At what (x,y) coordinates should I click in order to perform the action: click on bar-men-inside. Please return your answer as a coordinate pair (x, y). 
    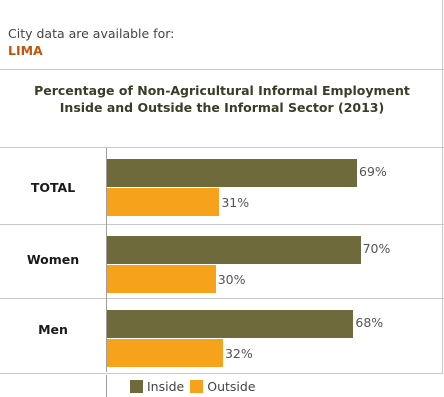
    Looking at the image, I should click on (230, 324).